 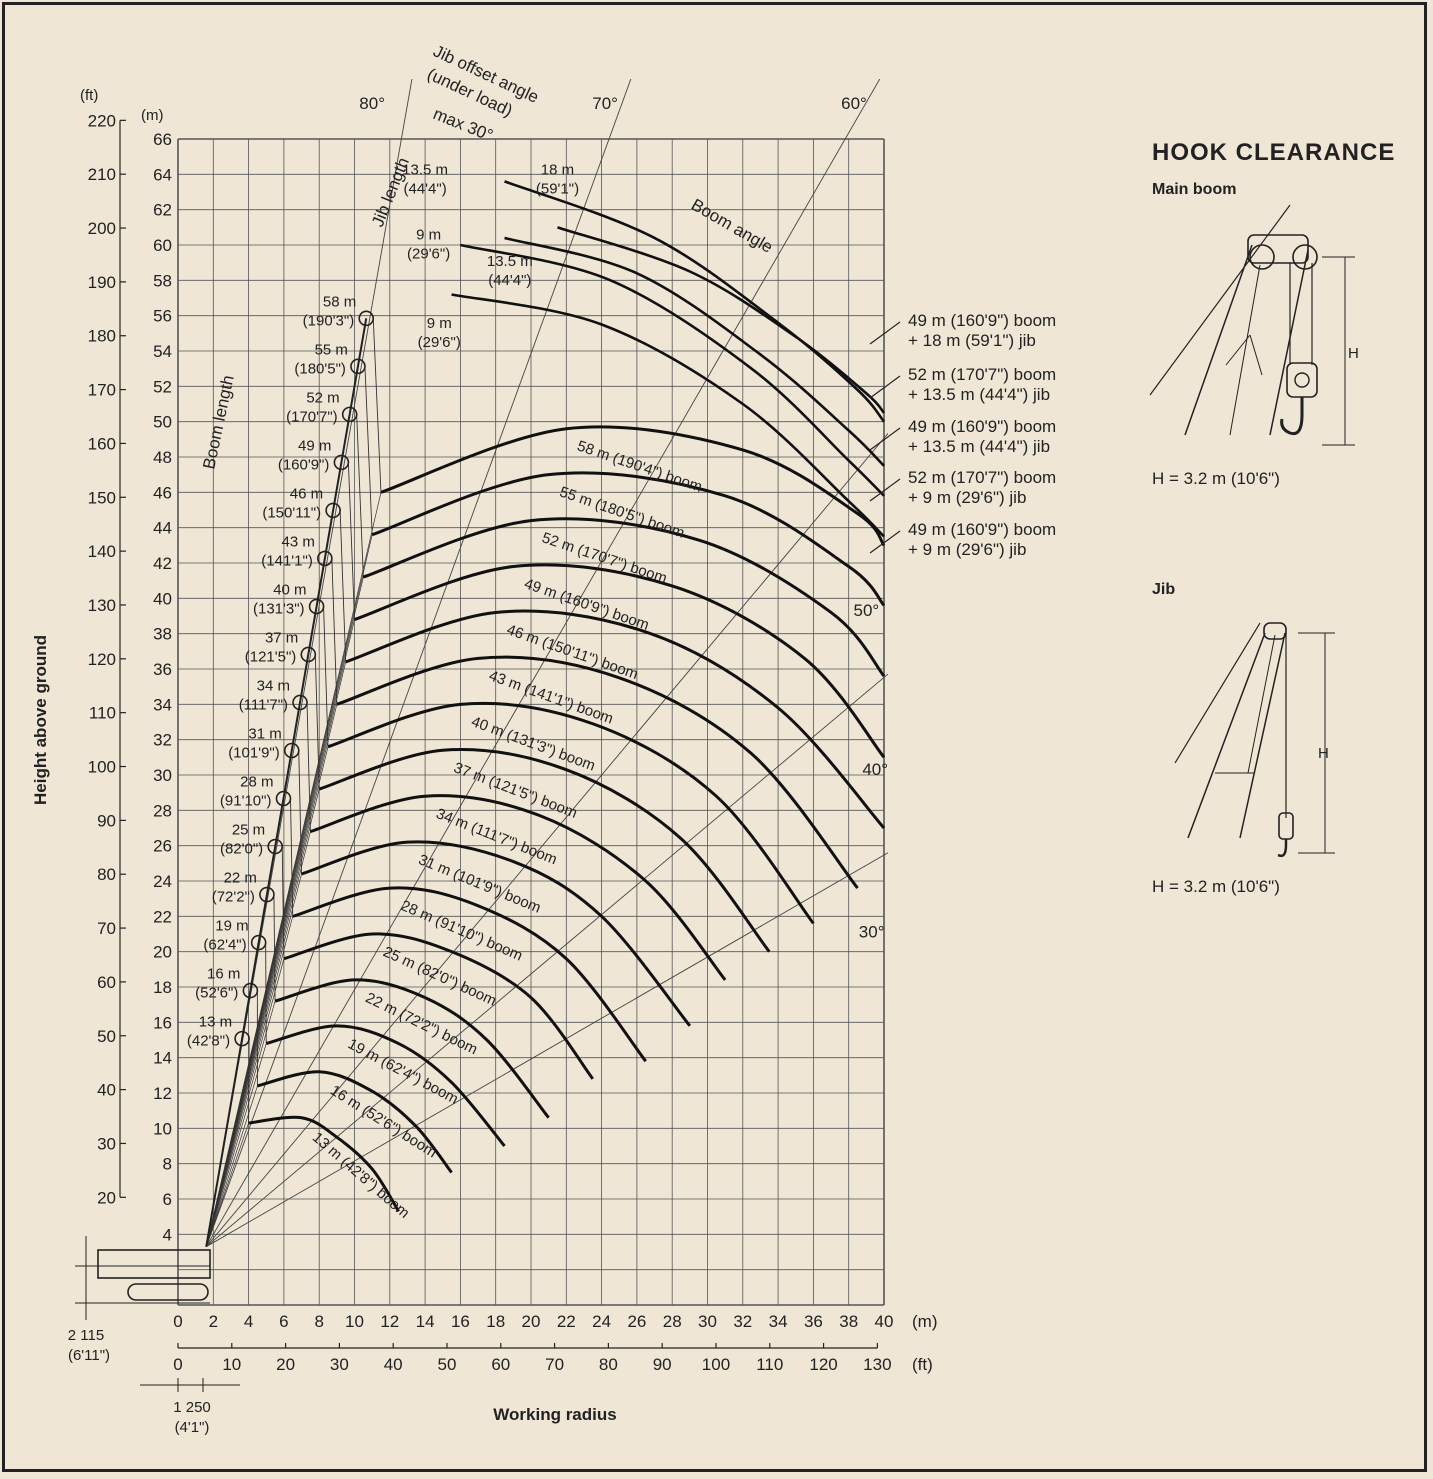 I want to click on boom-angle-line, so click(x=547, y=1050).